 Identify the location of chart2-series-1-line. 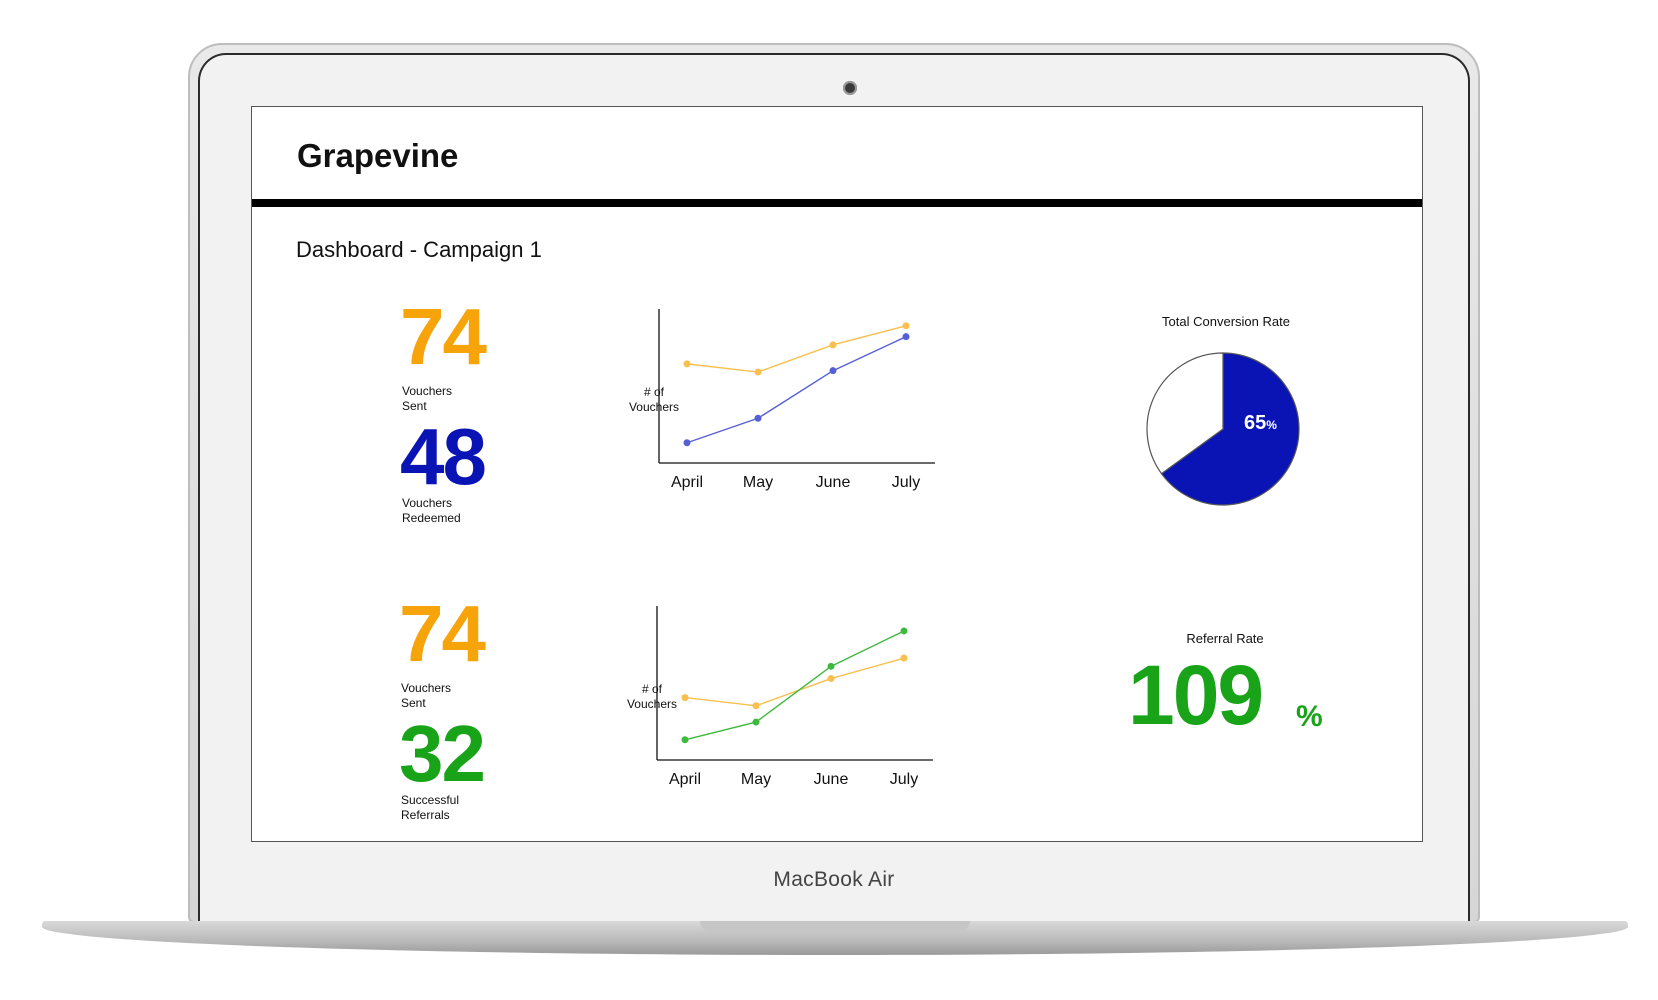
(794, 682).